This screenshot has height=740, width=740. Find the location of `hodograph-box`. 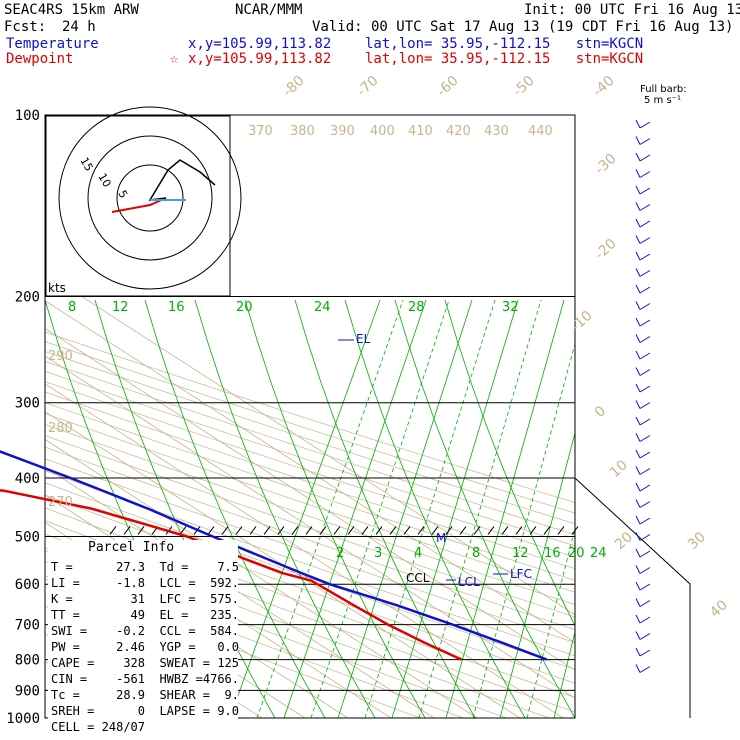

hodograph-box is located at coordinates (138, 206).